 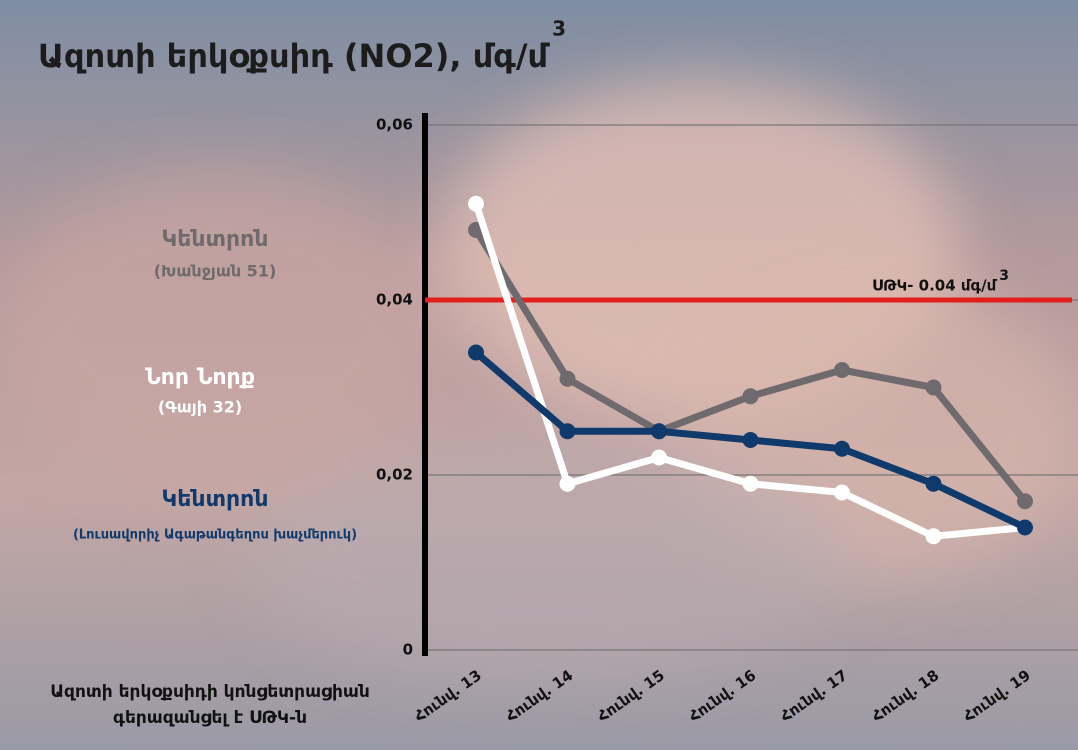 What do you see at coordinates (200, 377) in the screenshot?
I see `legend-label: Նոր Նորք` at bounding box center [200, 377].